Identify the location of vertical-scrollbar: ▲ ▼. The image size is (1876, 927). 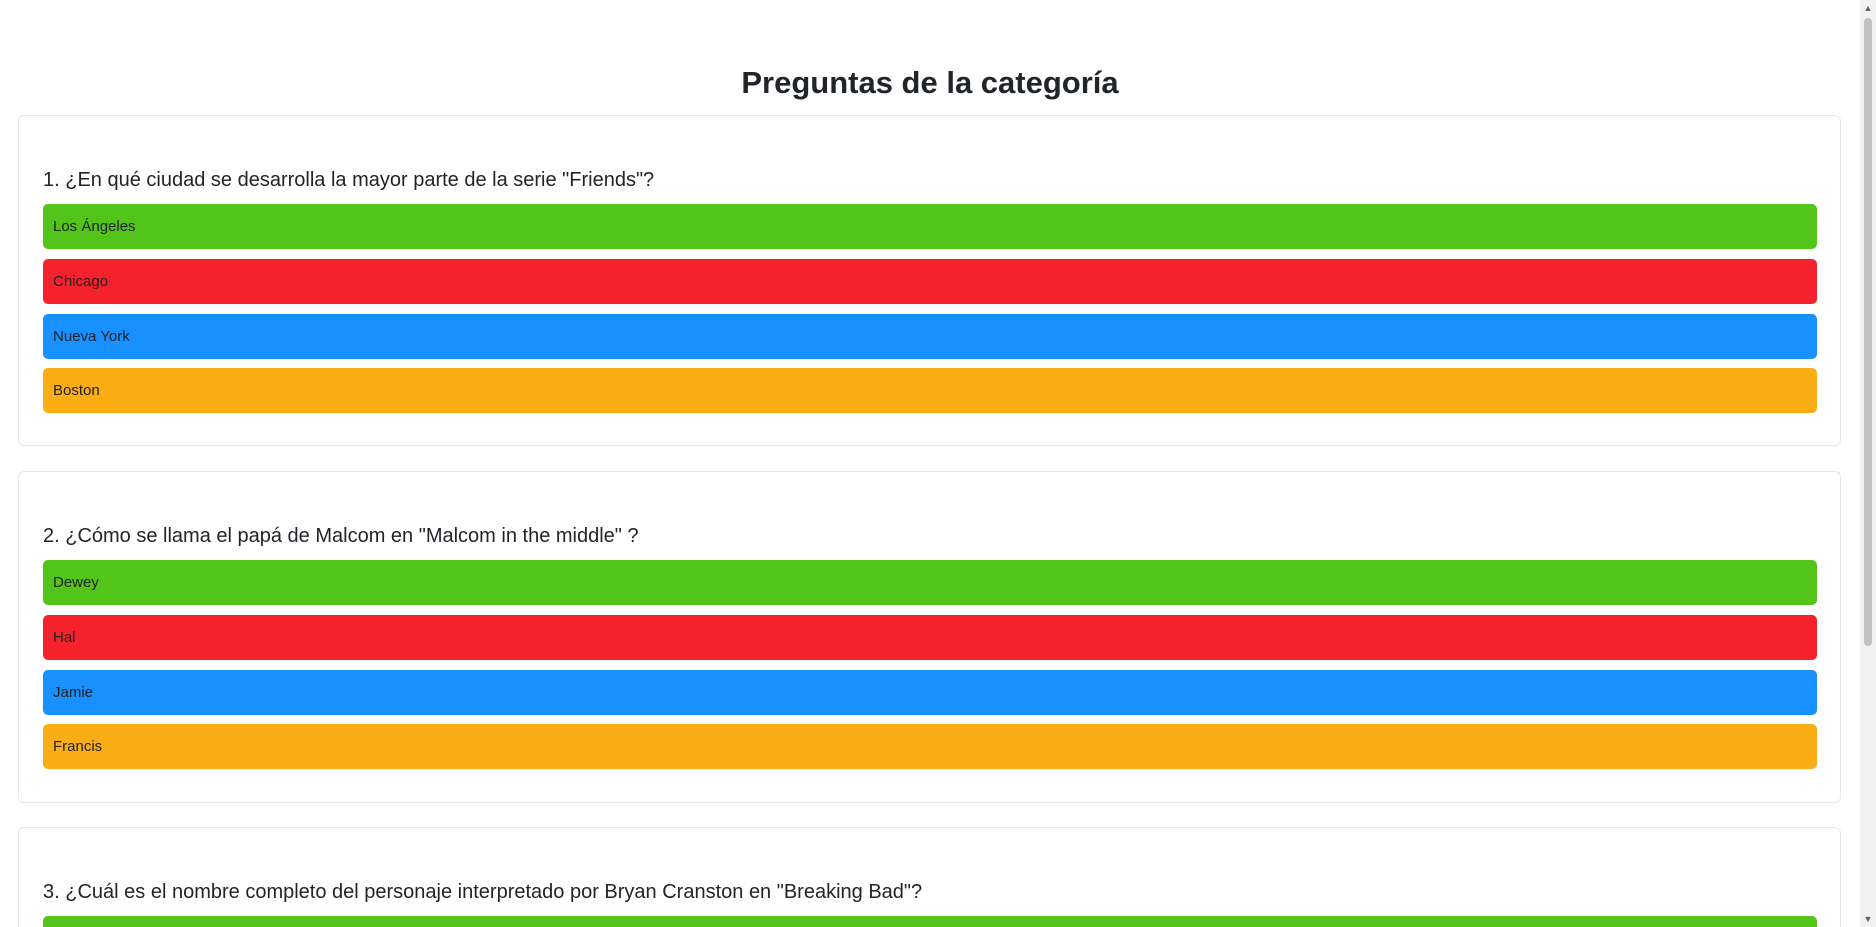
(1868, 463).